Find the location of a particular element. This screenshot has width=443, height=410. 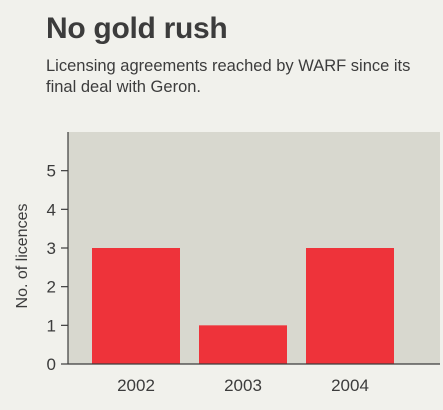

y-tick-label-3: 3 is located at coordinates (51, 248).